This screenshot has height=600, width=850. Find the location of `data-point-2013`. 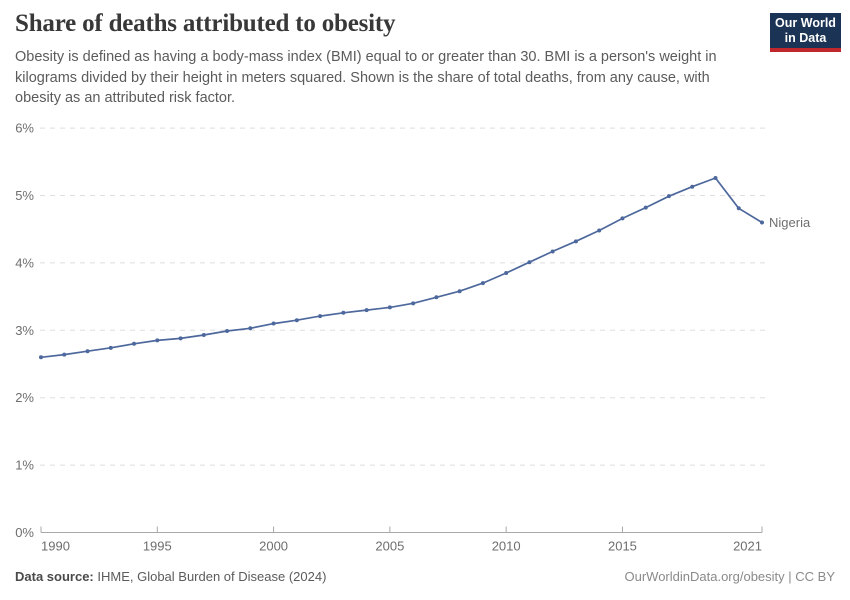

data-point-2013 is located at coordinates (575, 241).